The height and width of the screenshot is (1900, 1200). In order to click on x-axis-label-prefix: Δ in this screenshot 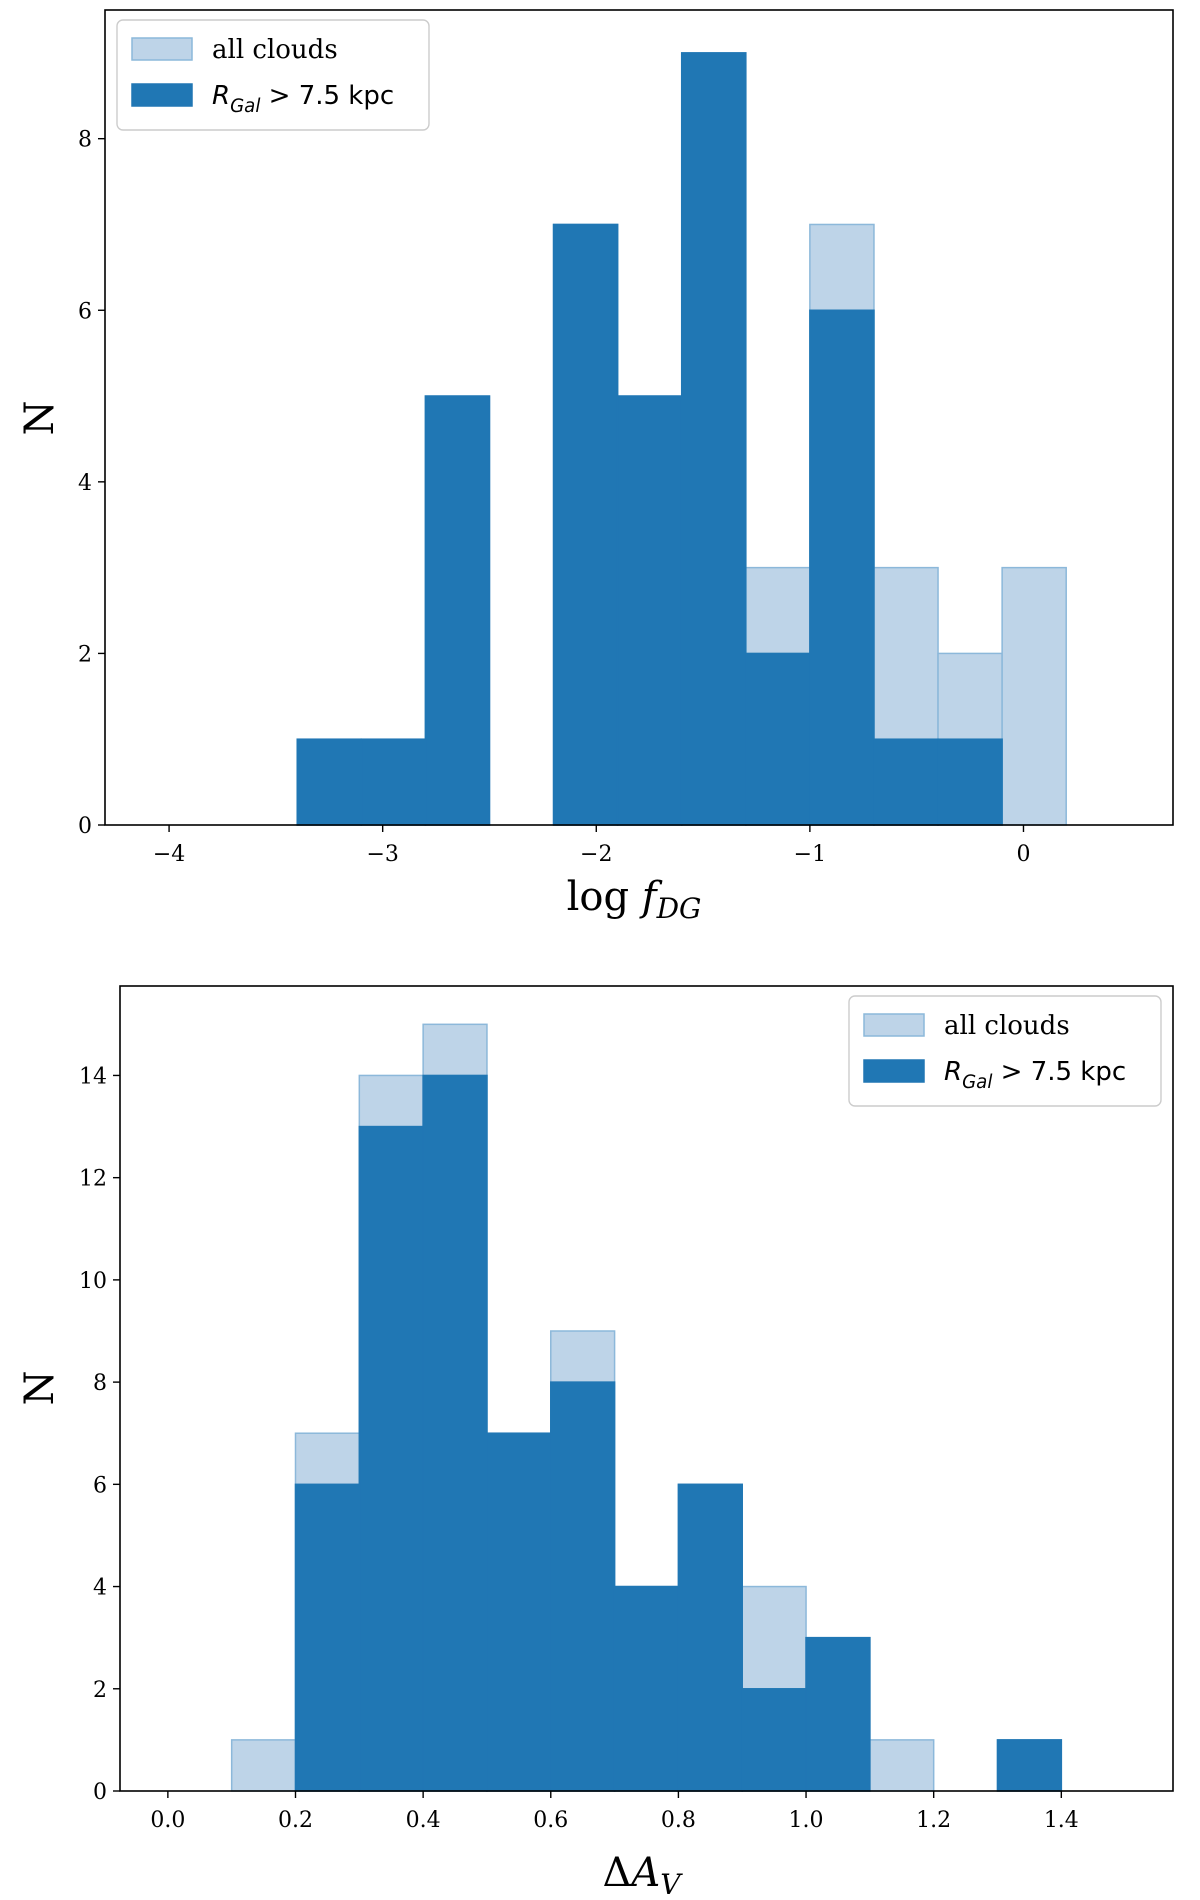, I will do `click(616, 1873)`.